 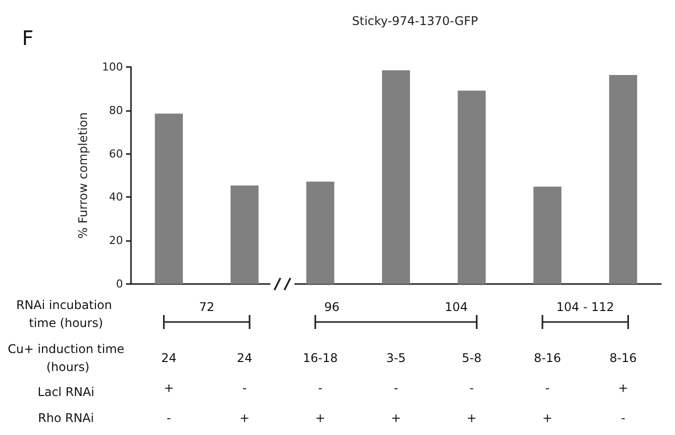 I want to click on text: F, so click(x=28, y=38).